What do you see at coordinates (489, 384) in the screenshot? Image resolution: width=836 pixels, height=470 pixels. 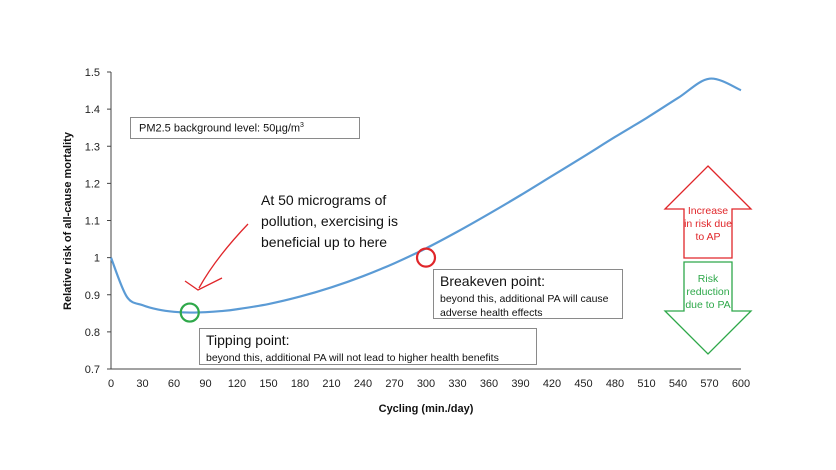 I see `x-tick-label: 360` at bounding box center [489, 384].